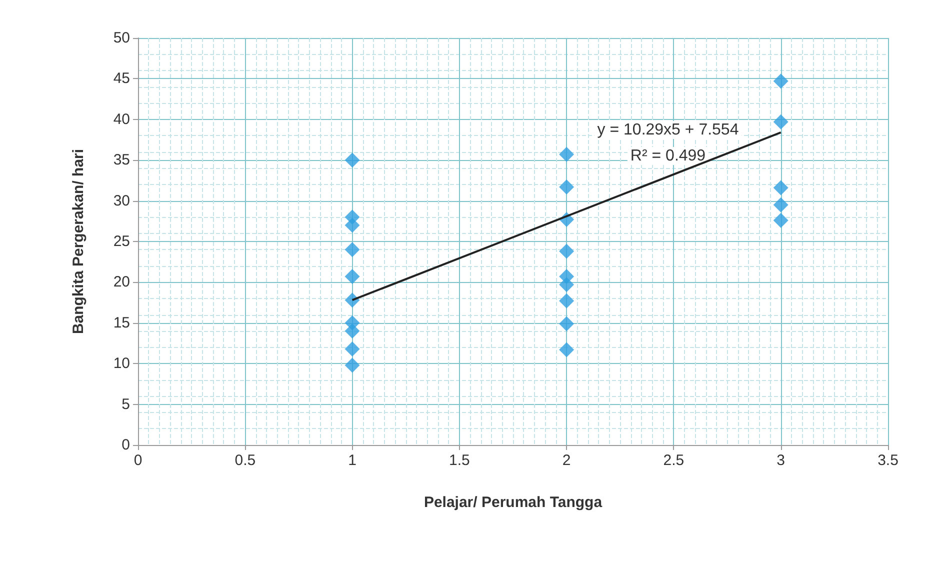 This screenshot has width=936, height=568. What do you see at coordinates (126, 404) in the screenshot?
I see `y-tick-label: 5` at bounding box center [126, 404].